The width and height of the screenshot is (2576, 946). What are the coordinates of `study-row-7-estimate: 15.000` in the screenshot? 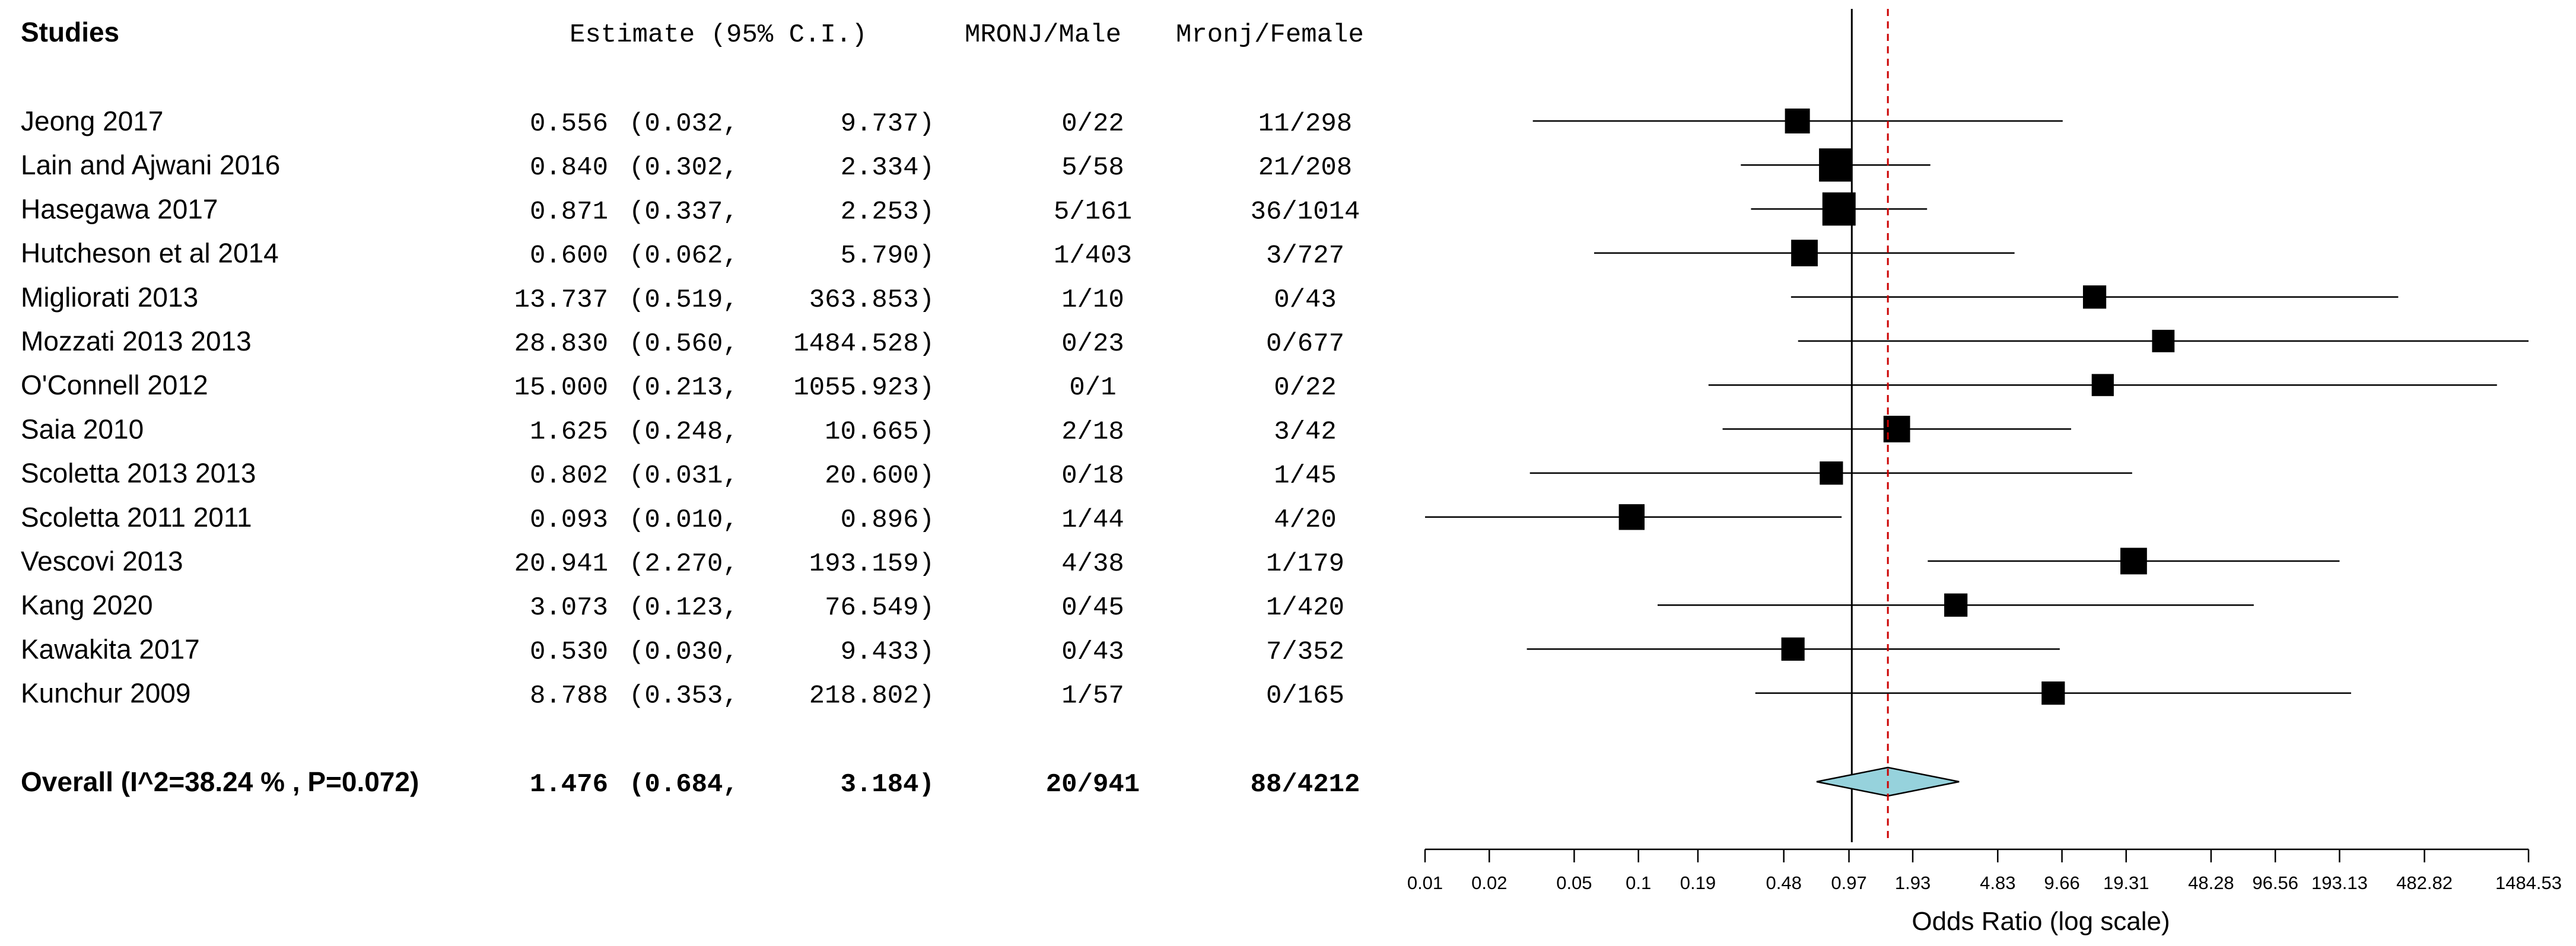 It's located at (561, 388).